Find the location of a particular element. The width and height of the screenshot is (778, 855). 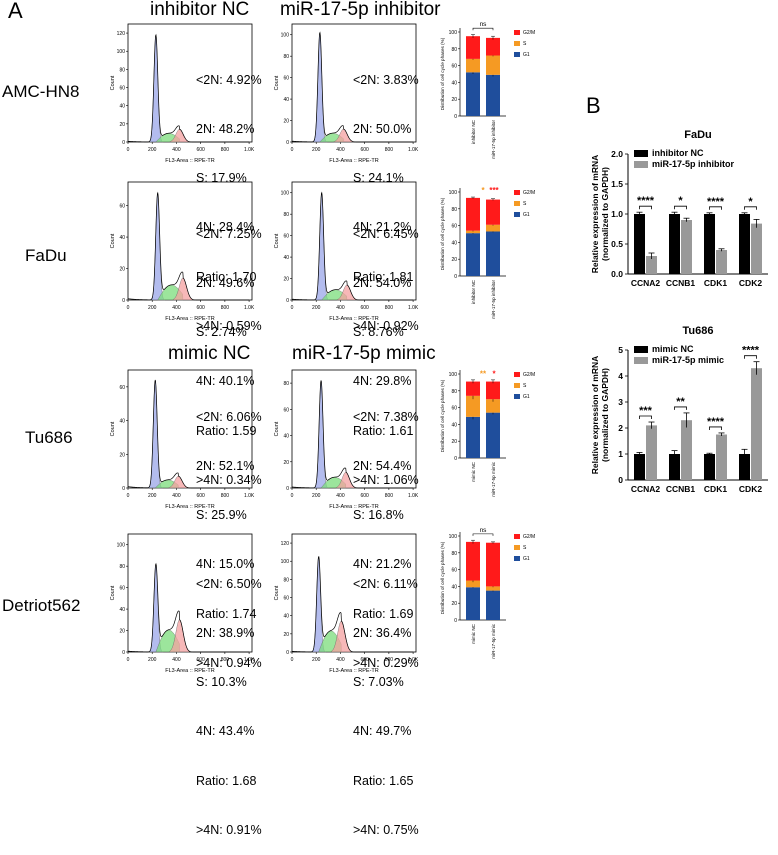

stat-line: Ratio: 1.74 is located at coordinates (226, 613).